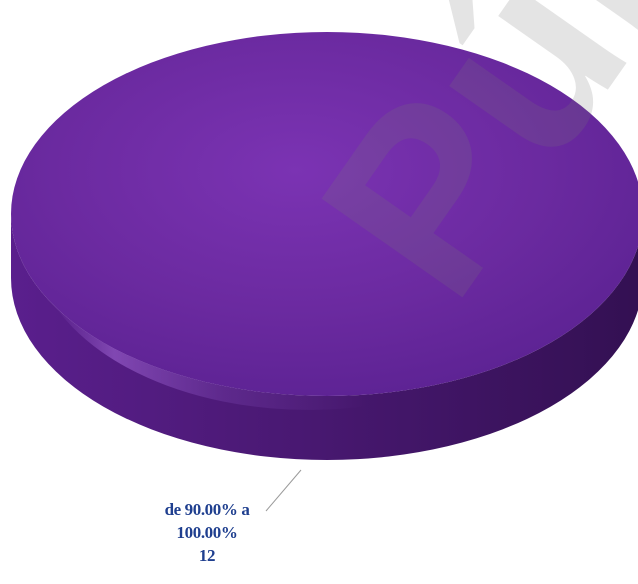 The width and height of the screenshot is (638, 584). I want to click on slice-data-label: de 90.00% a 100.00% 12, so click(207, 532).